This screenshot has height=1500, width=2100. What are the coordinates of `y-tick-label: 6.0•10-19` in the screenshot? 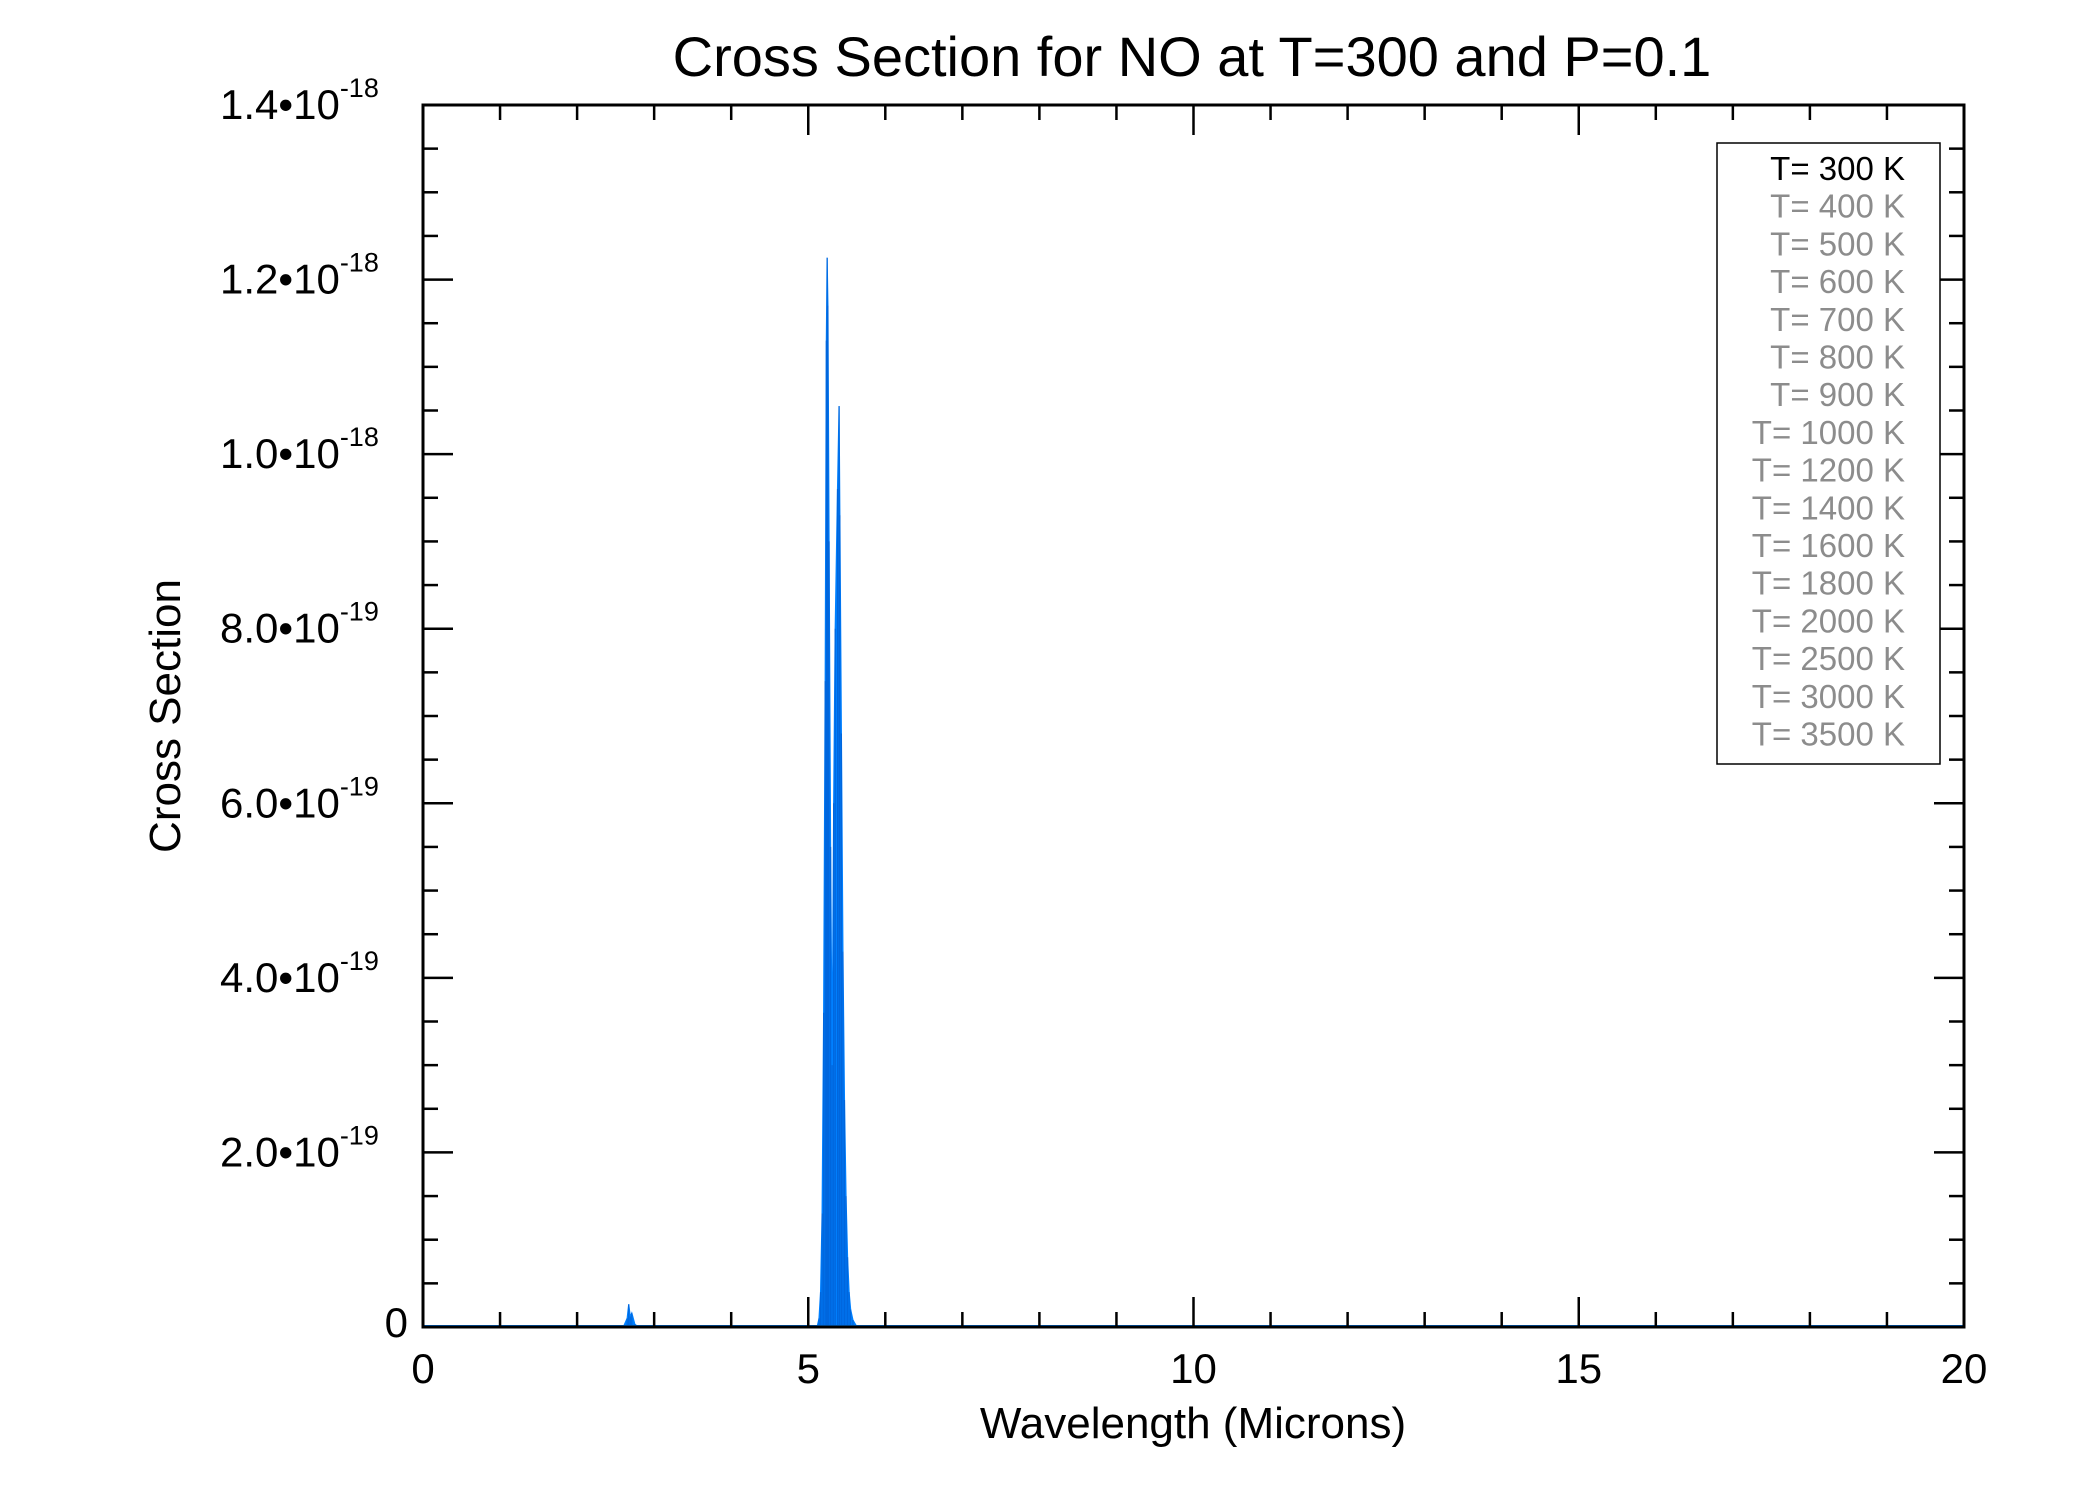 It's located at (299, 798).